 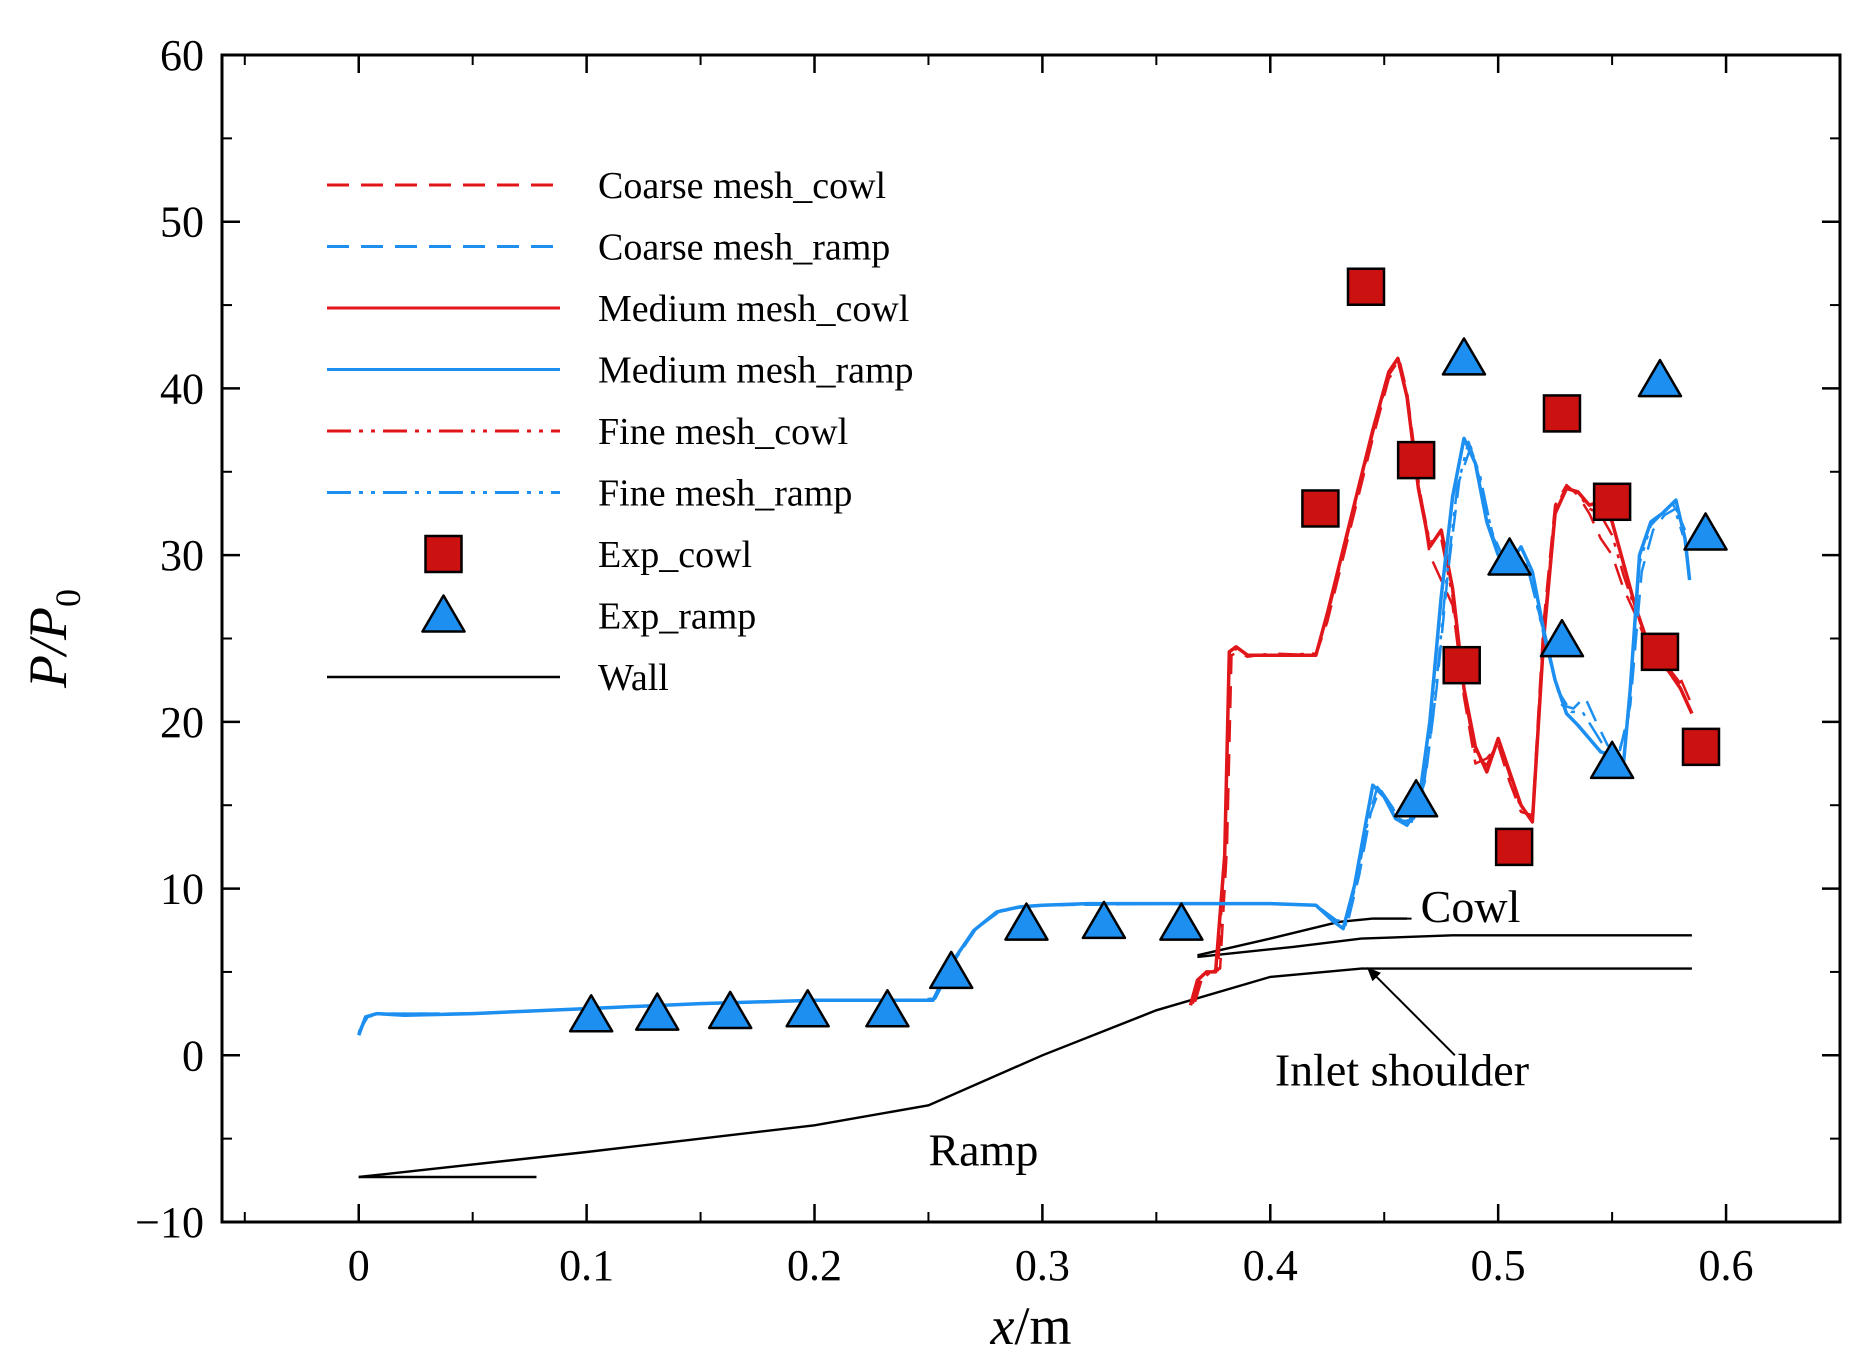 I want to click on x-axis-title: x/m, so click(x=1031, y=1326).